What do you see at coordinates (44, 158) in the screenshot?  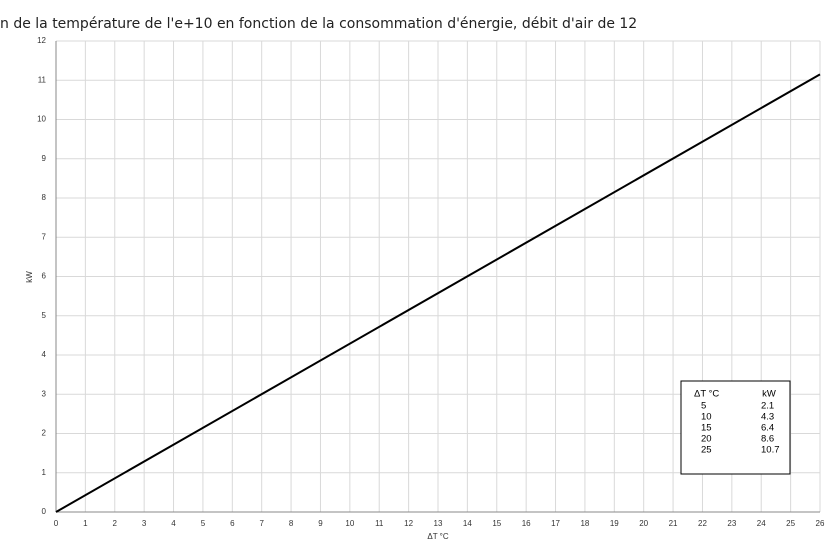 I see `y-tick-label: 9` at bounding box center [44, 158].